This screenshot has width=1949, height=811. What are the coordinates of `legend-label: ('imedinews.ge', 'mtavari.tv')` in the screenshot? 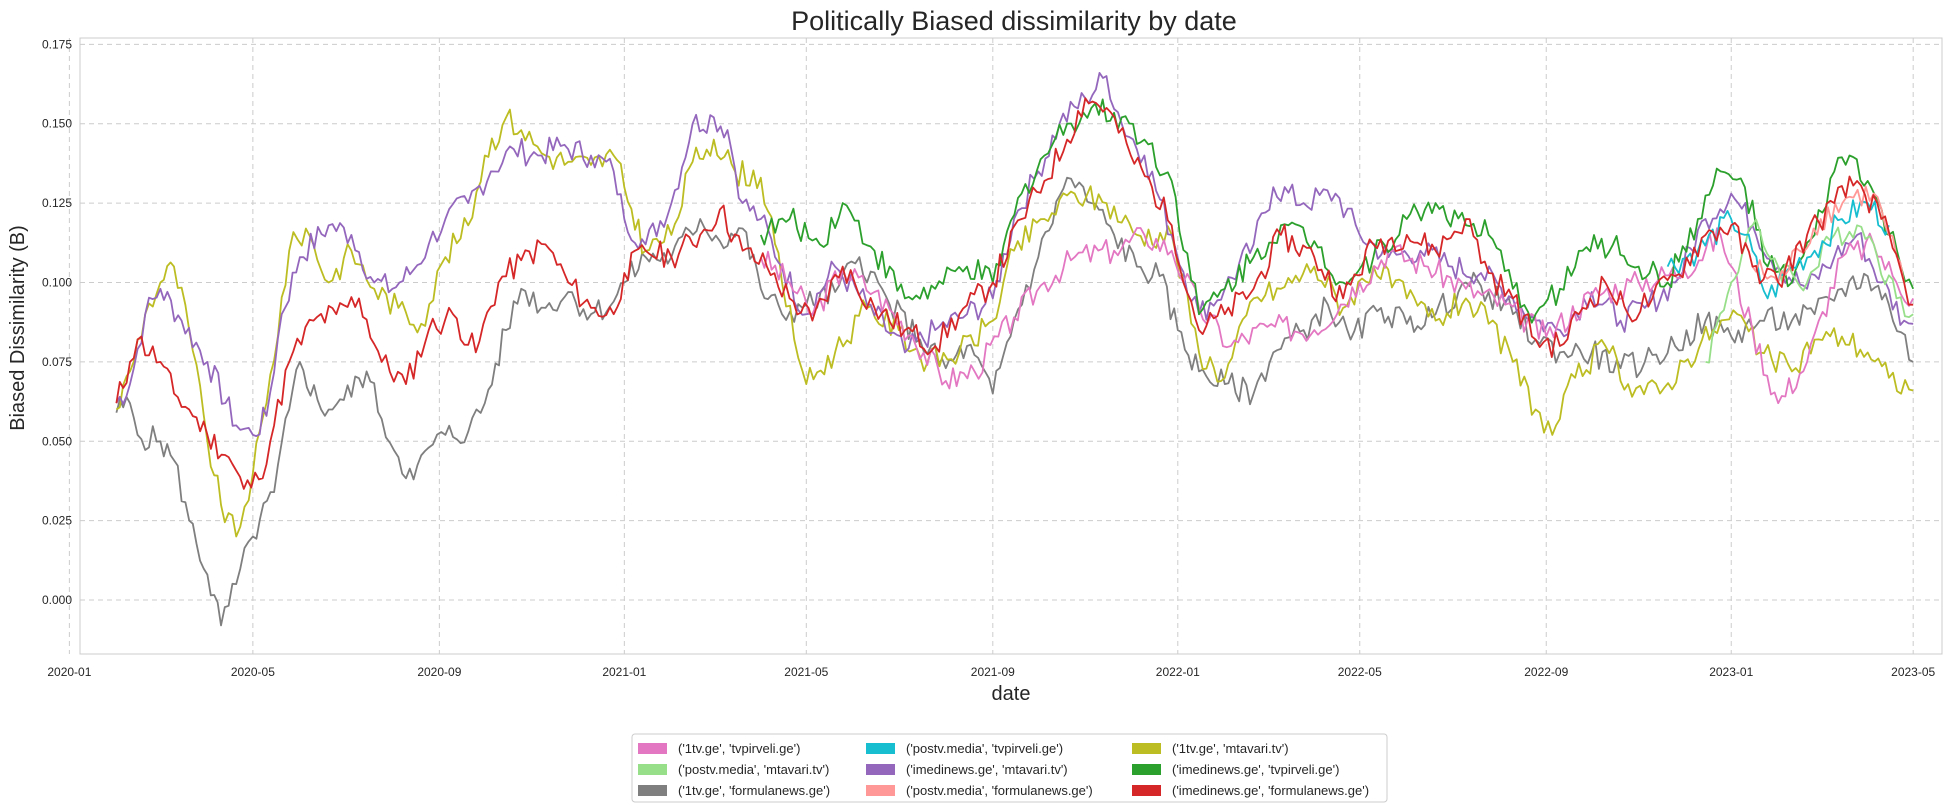 It's located at (987, 769).